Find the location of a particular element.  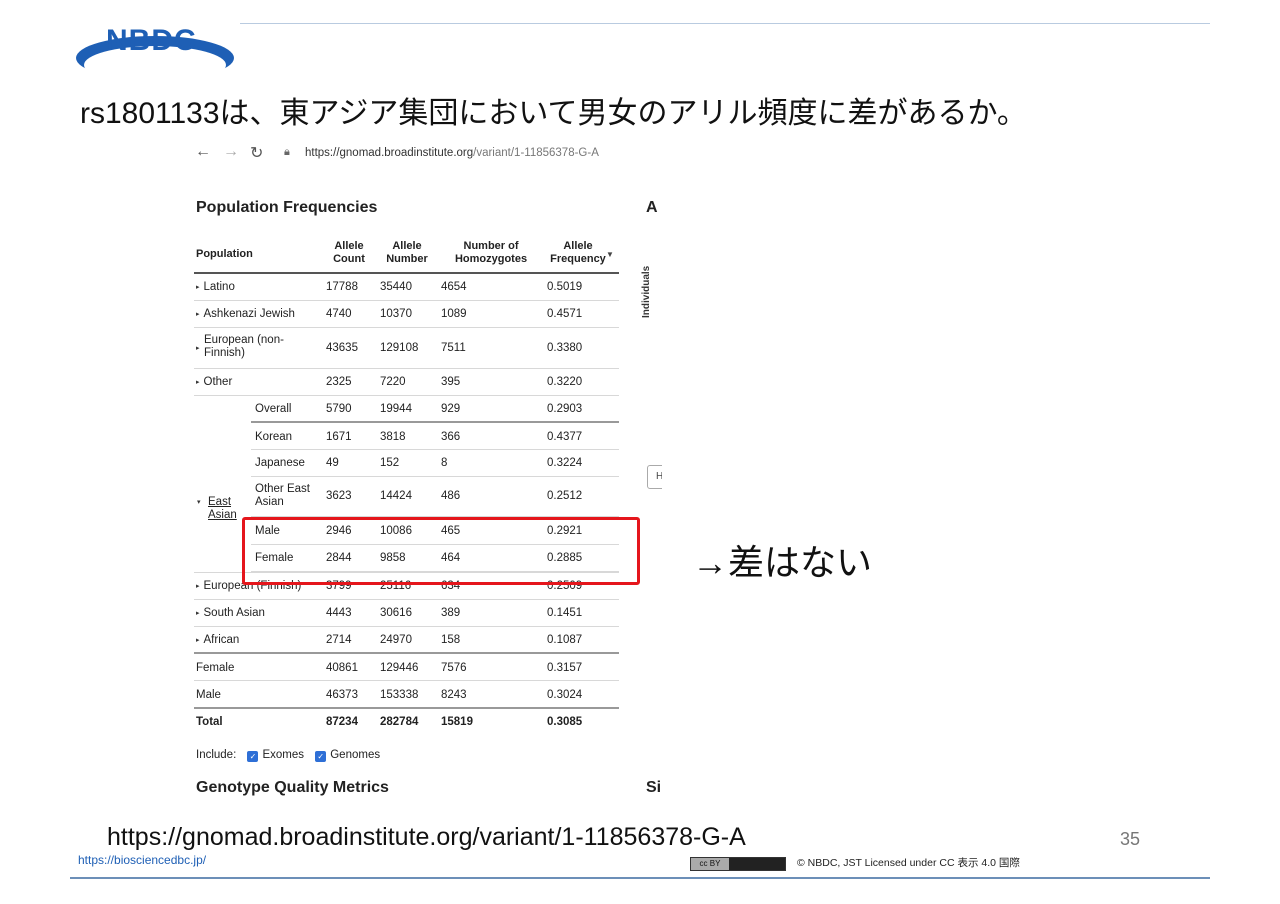

allele-number: 14424 is located at coordinates (396, 496).